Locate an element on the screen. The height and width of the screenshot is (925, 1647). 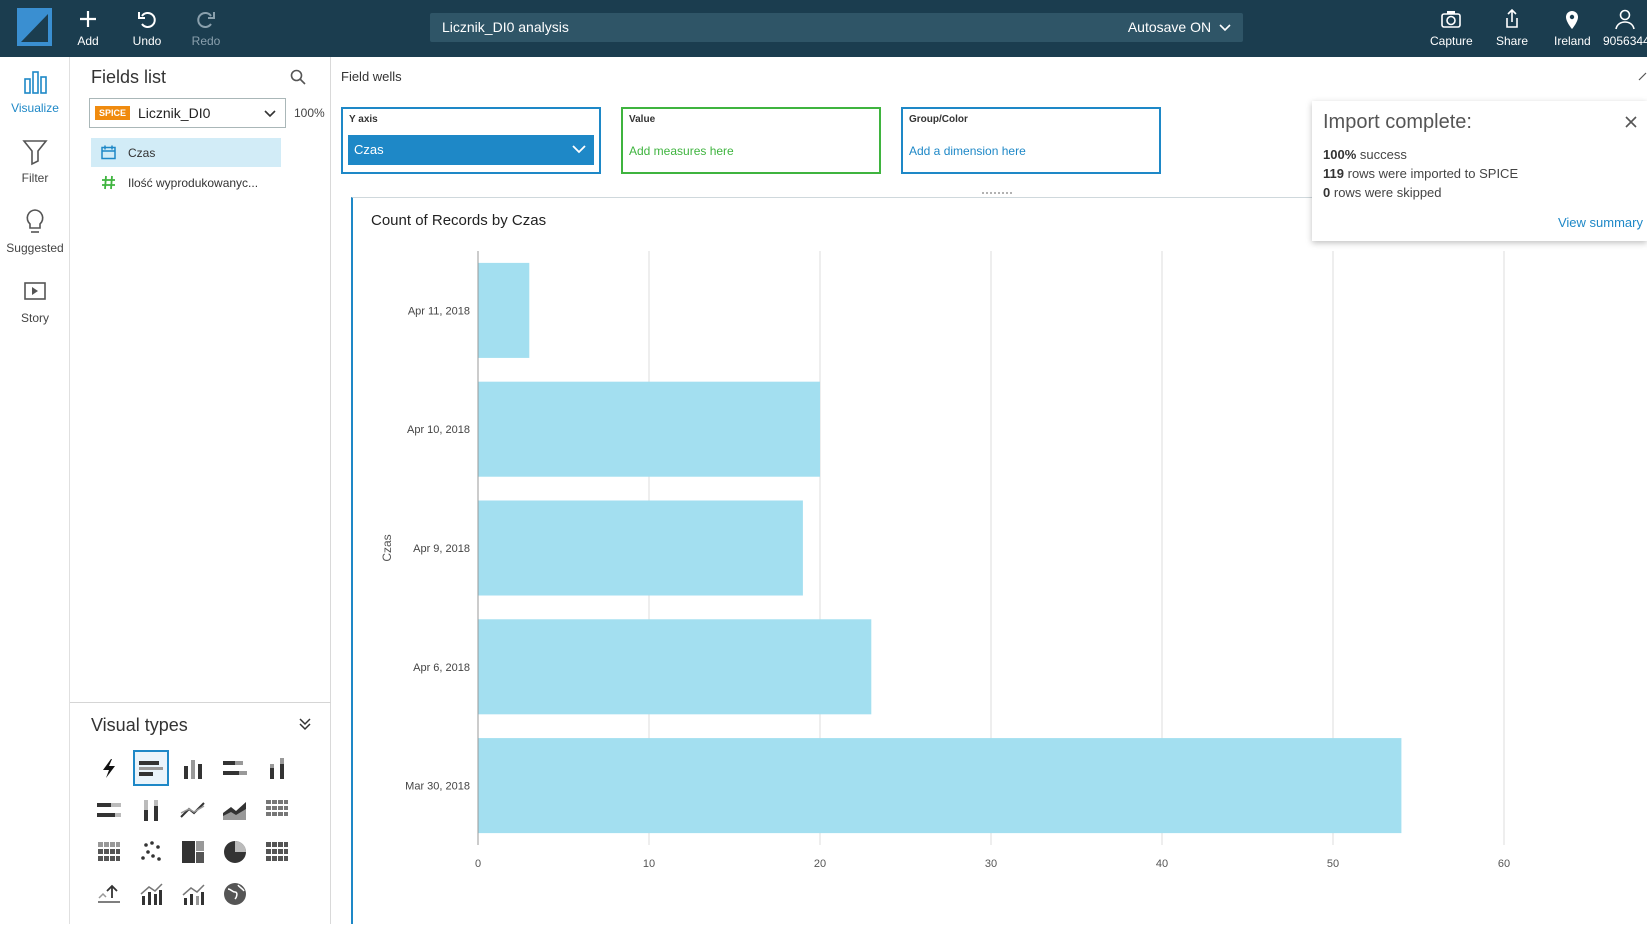
redo-button: Redo is located at coordinates (206, 27).